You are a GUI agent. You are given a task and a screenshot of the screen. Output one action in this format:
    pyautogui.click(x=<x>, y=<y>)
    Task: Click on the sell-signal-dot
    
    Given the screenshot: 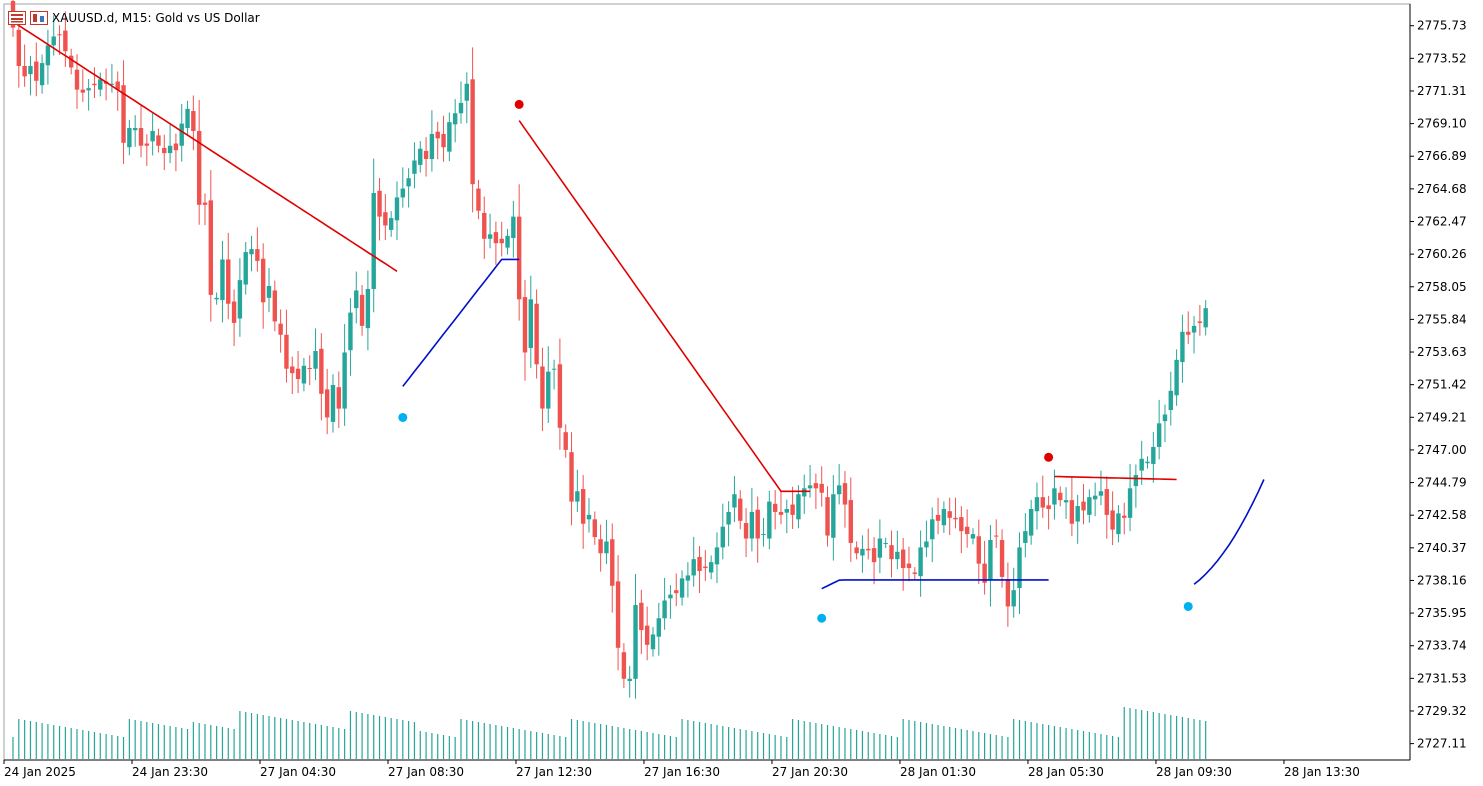 What is the action you would take?
    pyautogui.click(x=1049, y=457)
    